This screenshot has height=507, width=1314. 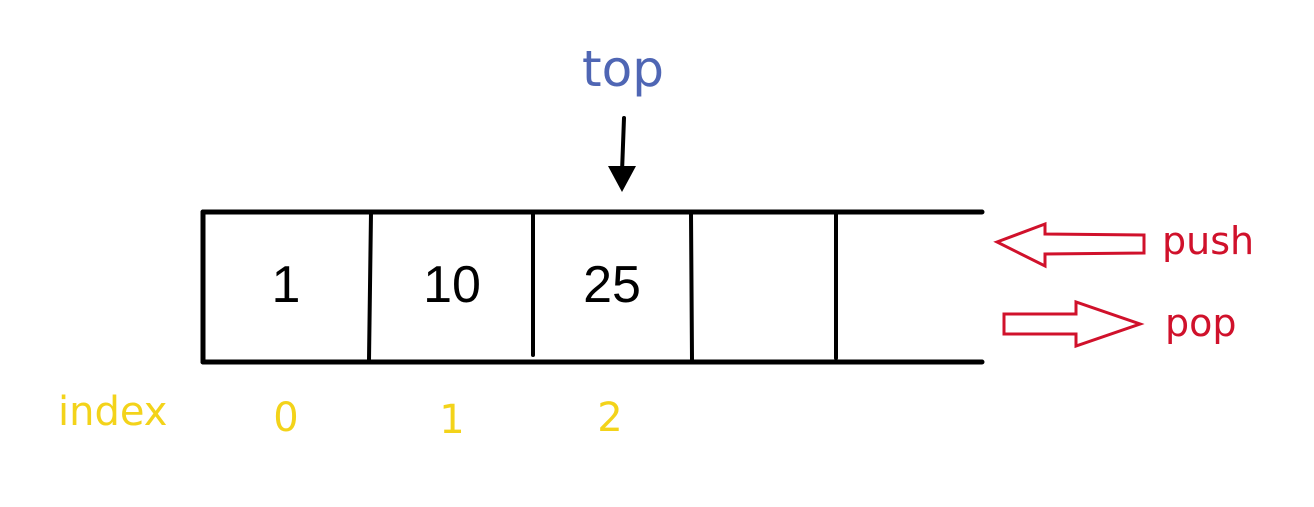 What do you see at coordinates (622, 154) in the screenshot?
I see `top-pointer-arrow` at bounding box center [622, 154].